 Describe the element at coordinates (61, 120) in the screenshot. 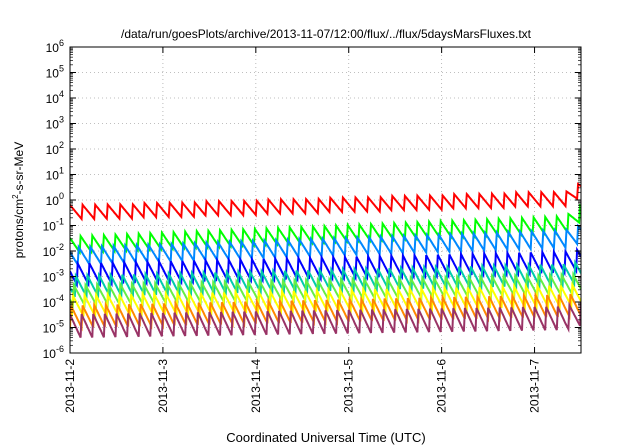

I see `y-tick-label-exp: 3` at that location.